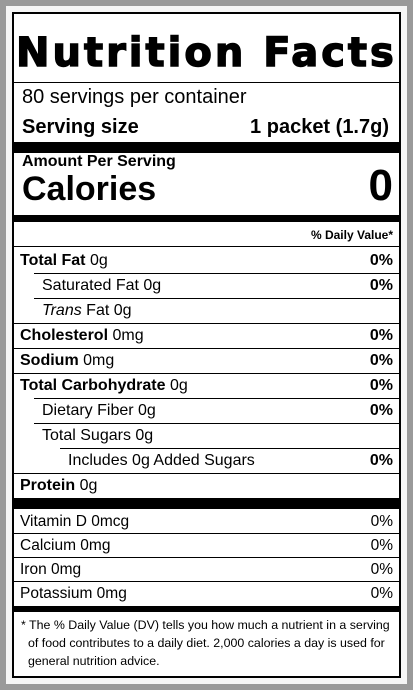 This screenshot has height=690, width=413. Describe the element at coordinates (64, 335) in the screenshot. I see `nutrient-name: Cholesterol` at that location.